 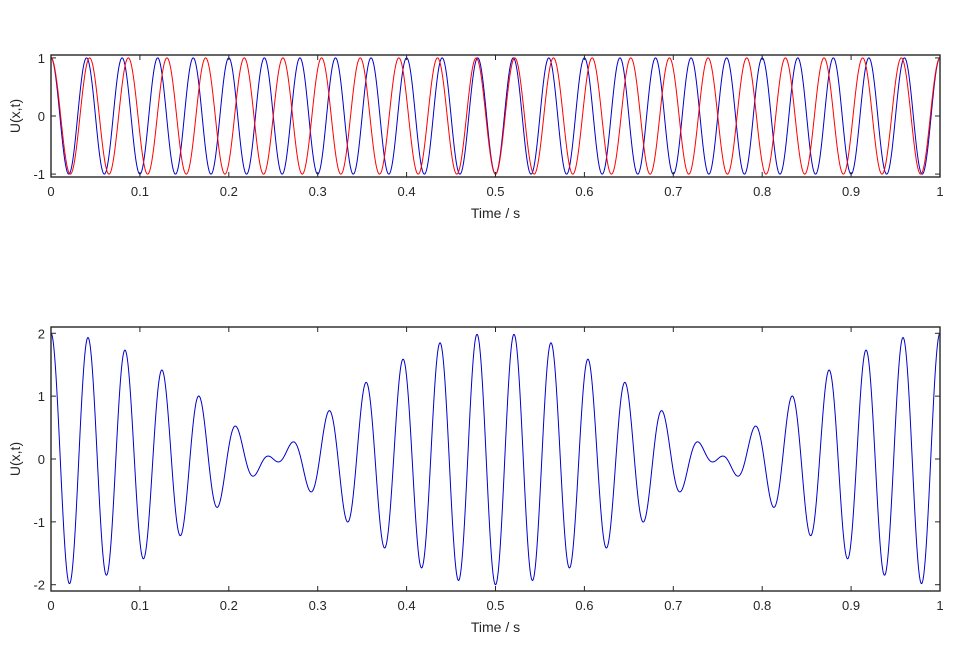 I want to click on y-tick-label: 2, so click(x=41, y=333).